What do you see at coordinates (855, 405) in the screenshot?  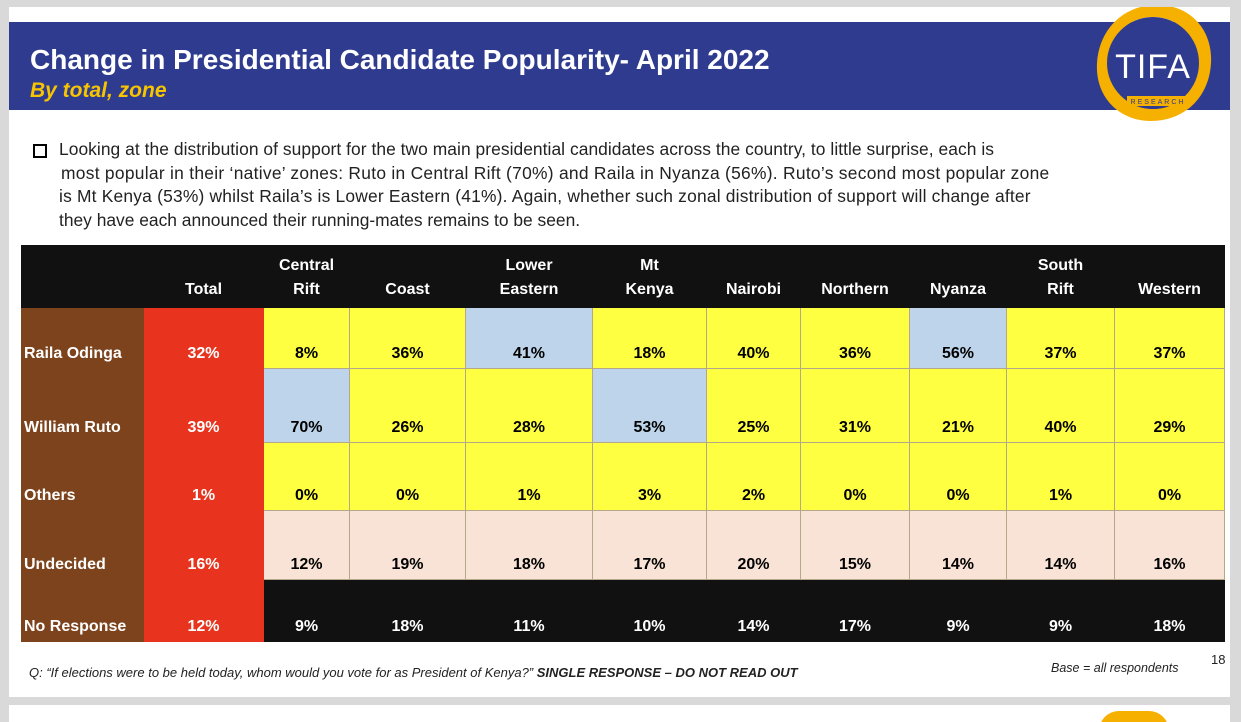 I see `table-cell: 31%` at bounding box center [855, 405].